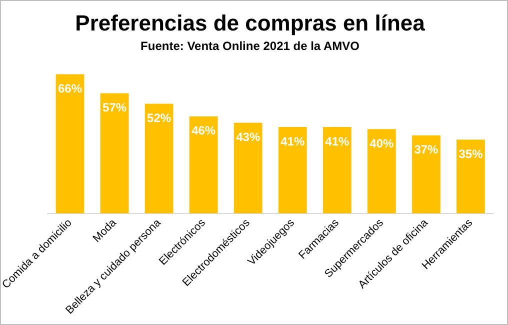  What do you see at coordinates (204, 131) in the screenshot?
I see `data-label: 46%` at bounding box center [204, 131].